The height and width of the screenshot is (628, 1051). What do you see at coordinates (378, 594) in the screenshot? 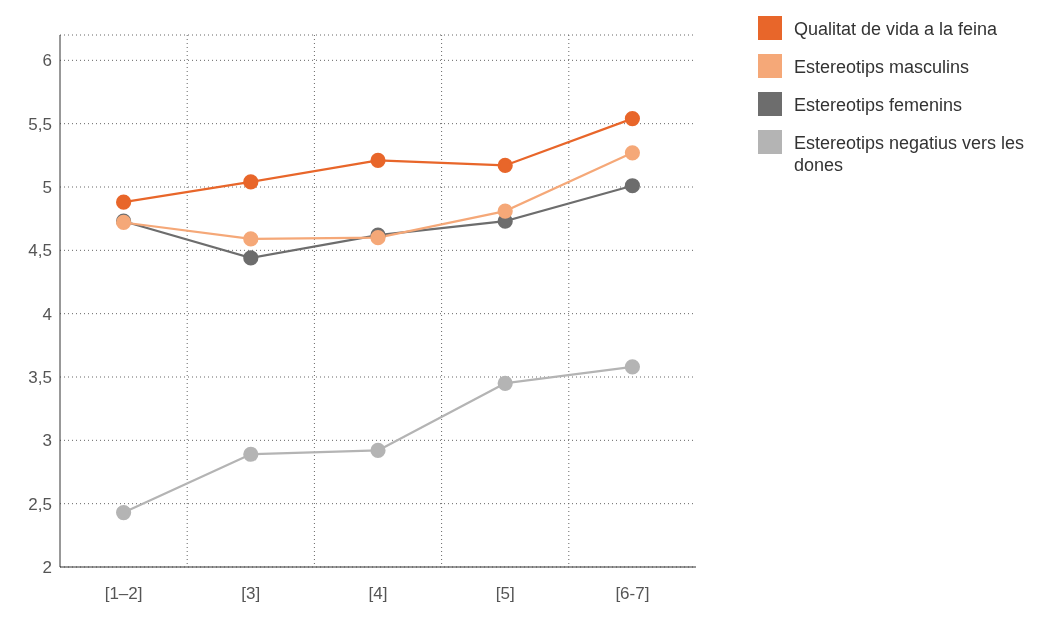
I see `x-tick-label: [4]` at bounding box center [378, 594].